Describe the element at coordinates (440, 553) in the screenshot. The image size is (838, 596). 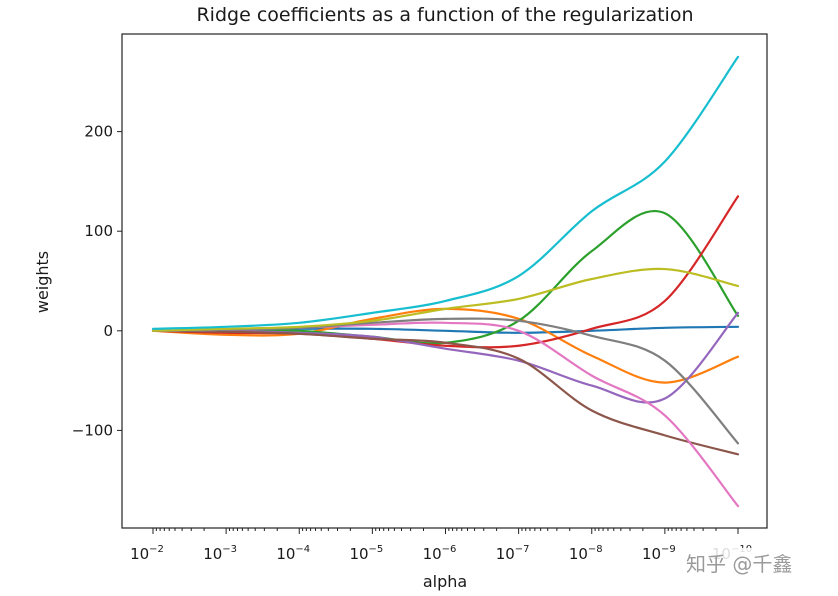
I see `x-tick-label: 10⁻⁶` at that location.